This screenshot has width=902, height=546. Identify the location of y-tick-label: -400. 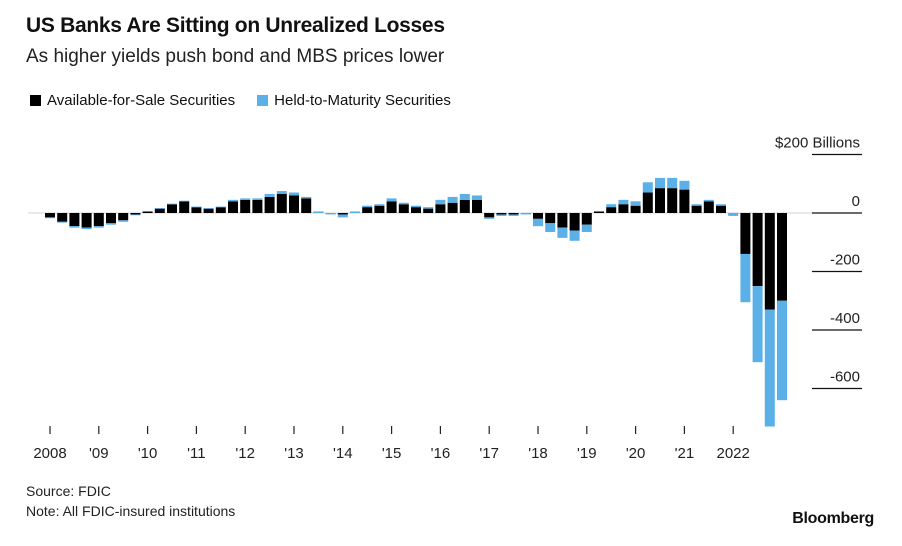
(845, 318).